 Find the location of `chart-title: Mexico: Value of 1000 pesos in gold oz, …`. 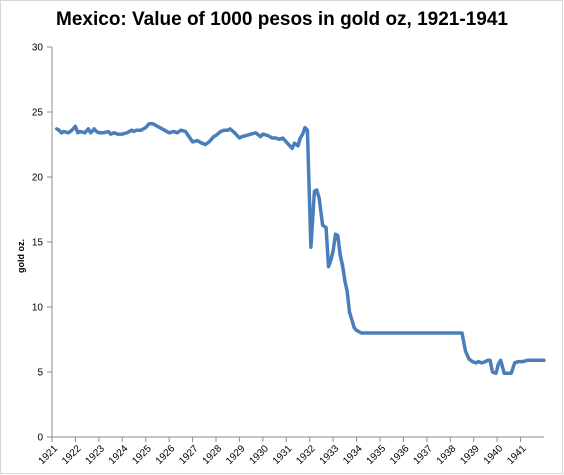

chart-title: Mexico: Value of 1000 pesos in gold oz, … is located at coordinates (282, 19).